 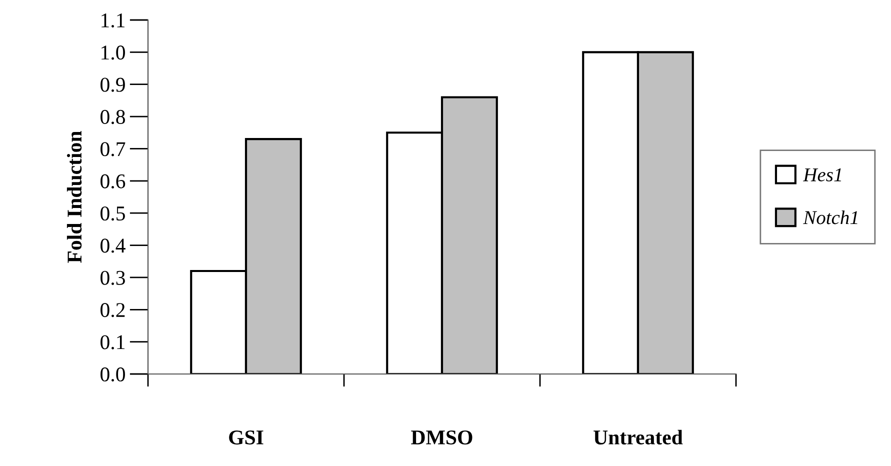 I want to click on y-tick-label: 0.9, so click(x=112, y=85).